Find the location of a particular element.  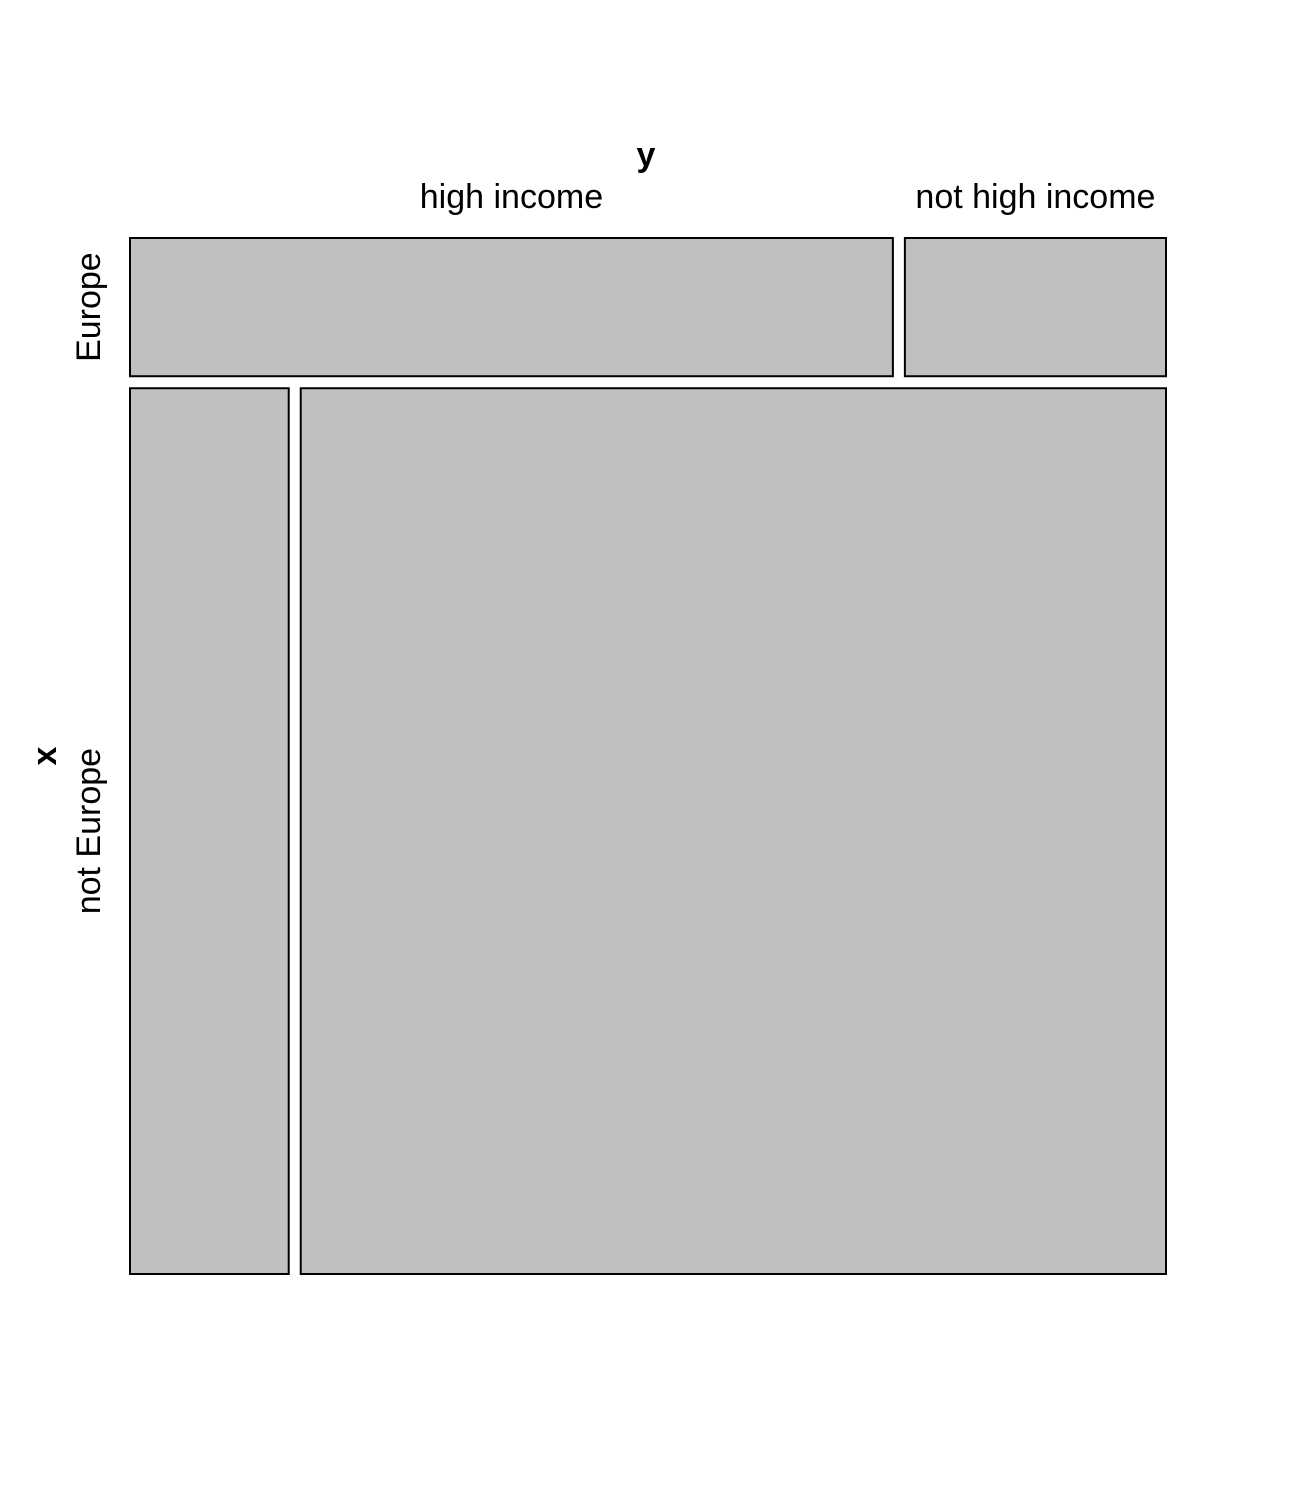

tile-europe-not-high-income is located at coordinates (1035, 307).